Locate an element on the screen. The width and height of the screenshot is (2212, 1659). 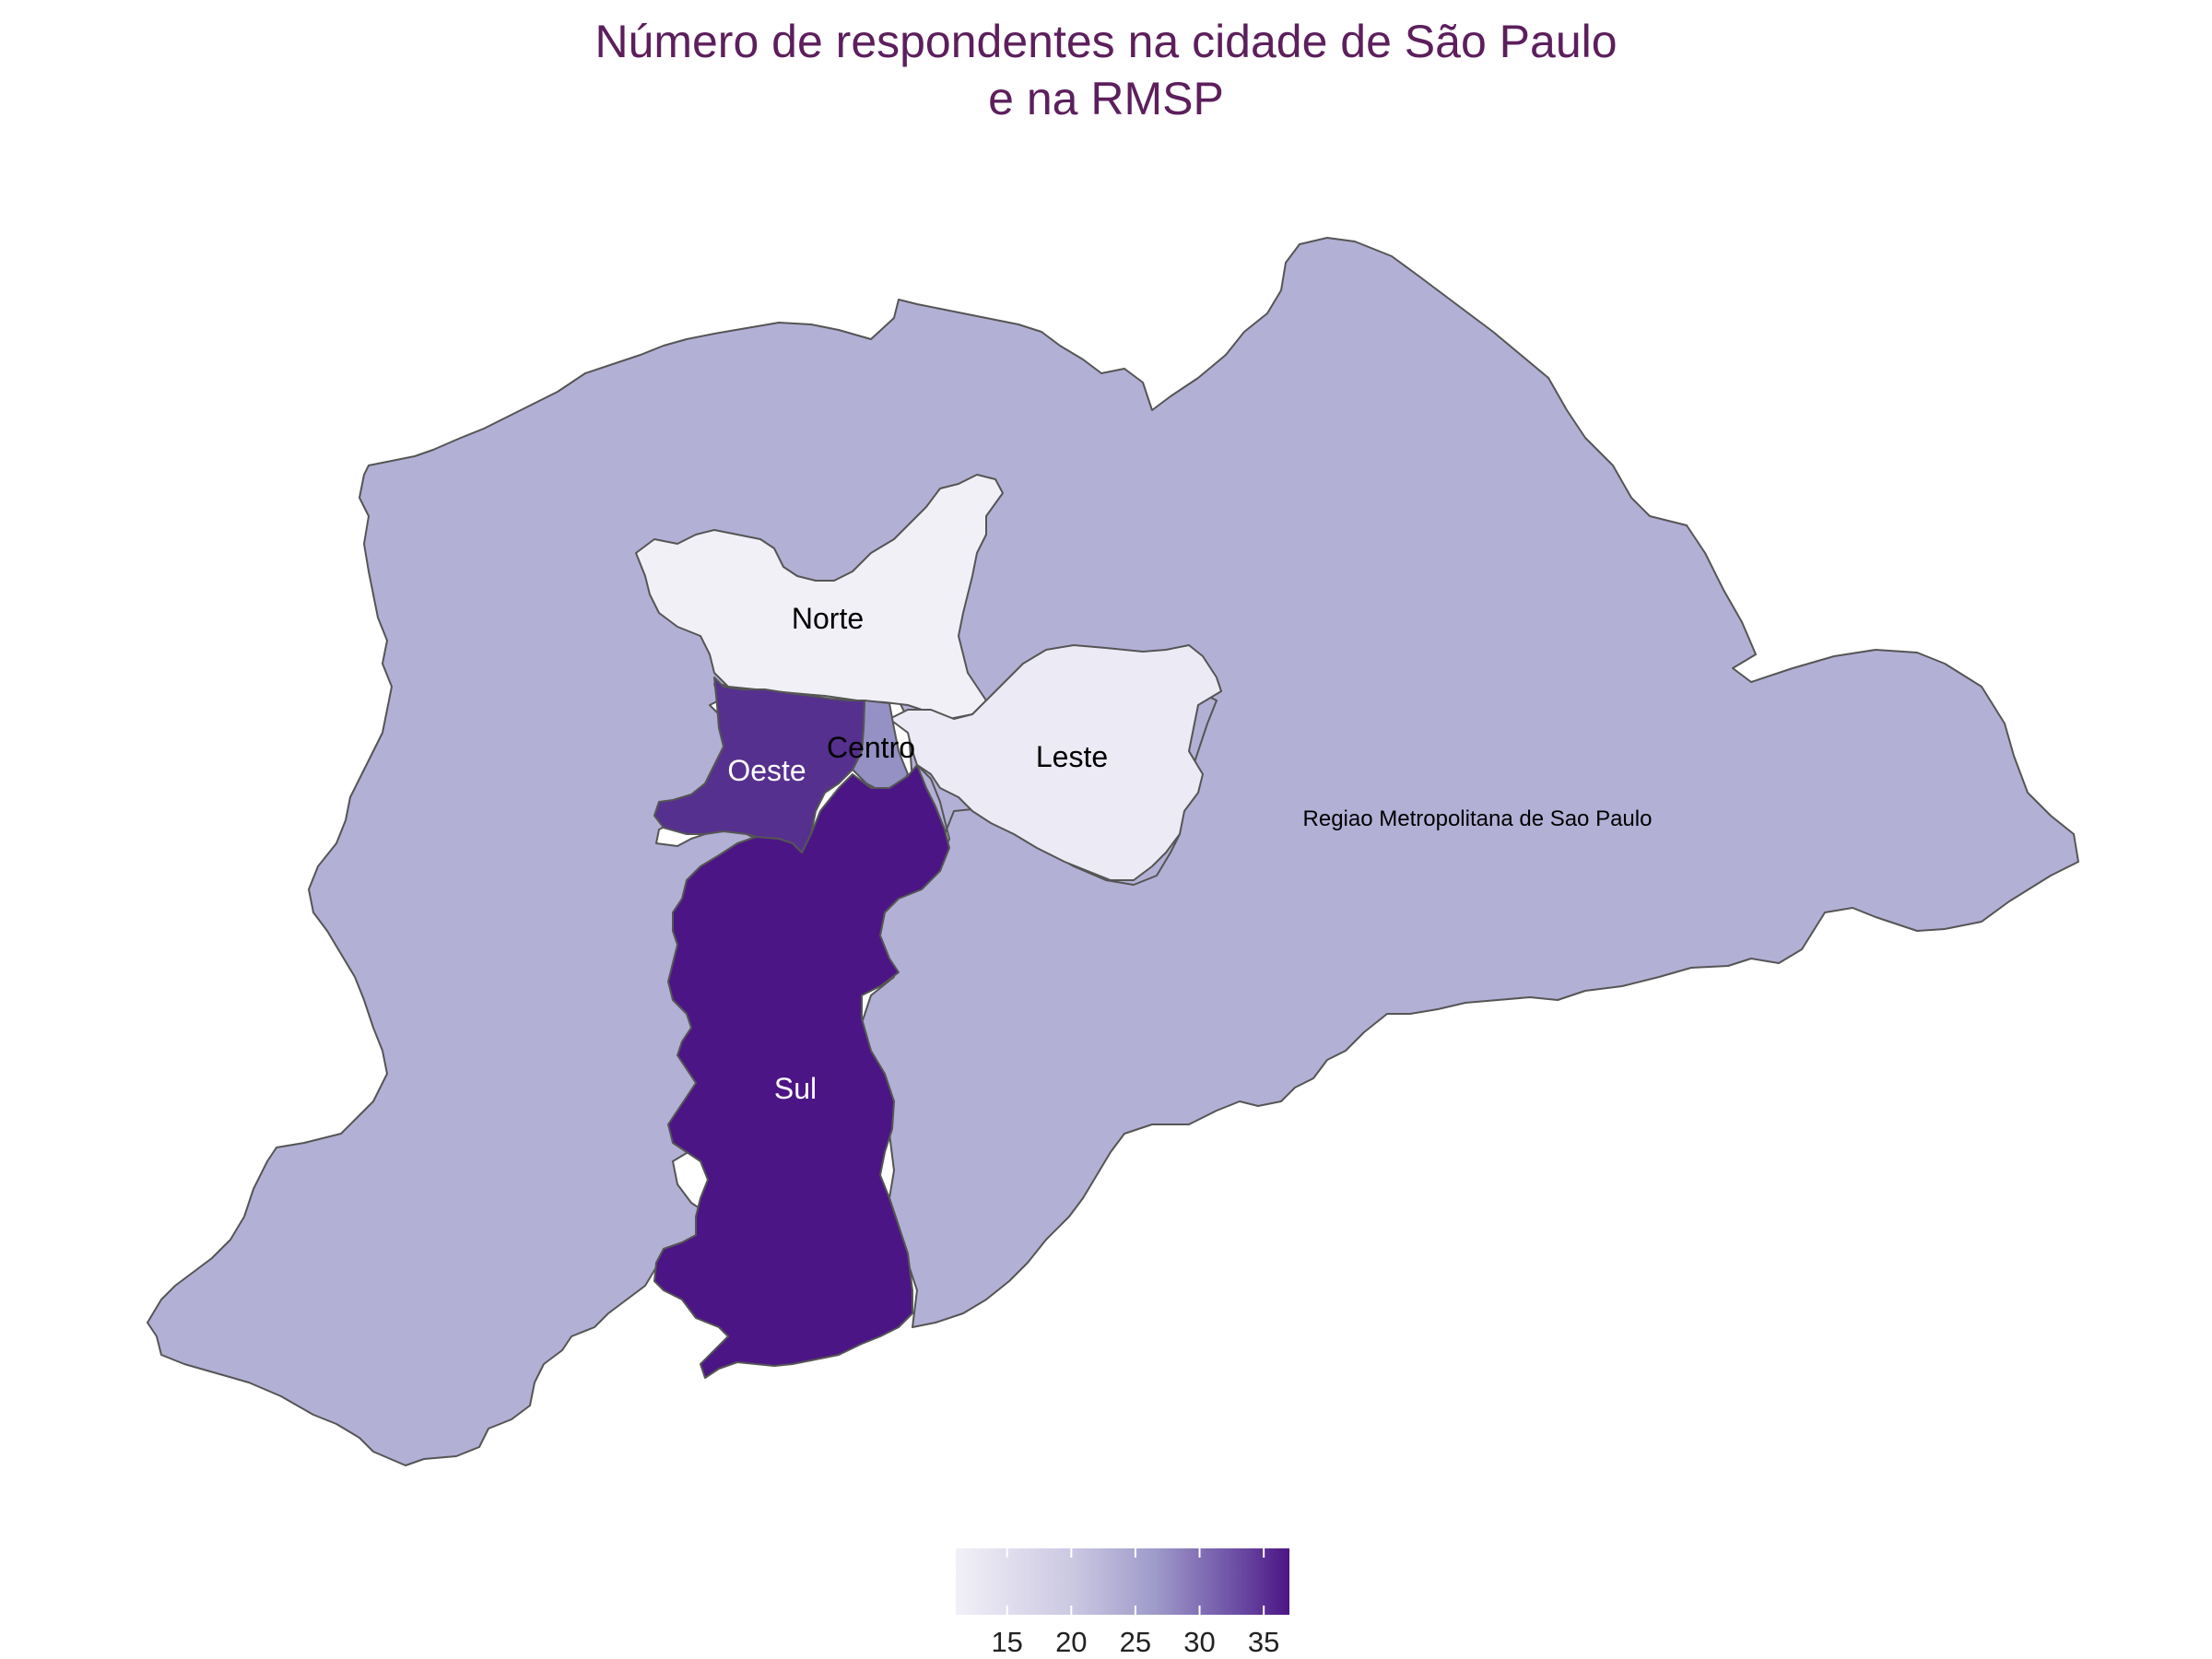
color-legend: 15 20 25 30 35 is located at coordinates (1122, 1603).